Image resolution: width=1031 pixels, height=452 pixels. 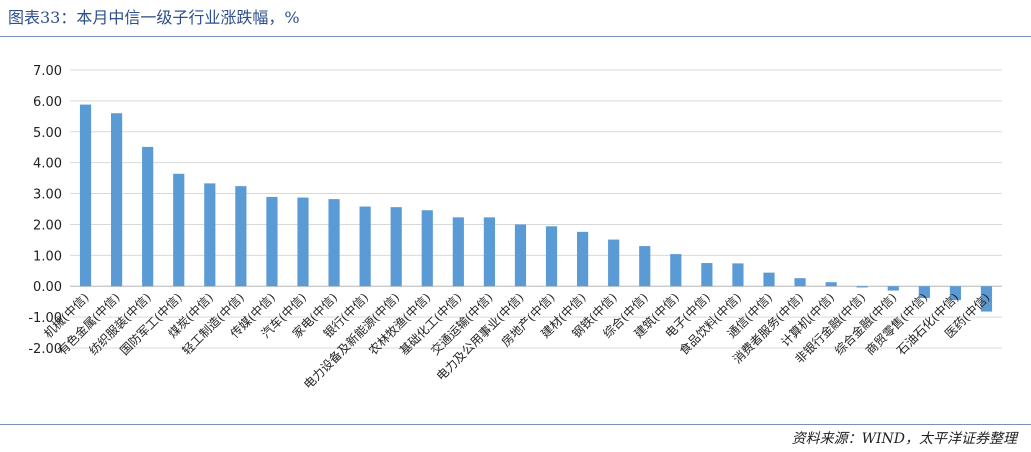 What do you see at coordinates (47, 256) in the screenshot?
I see `y-tick-label: 1.00` at bounding box center [47, 256].